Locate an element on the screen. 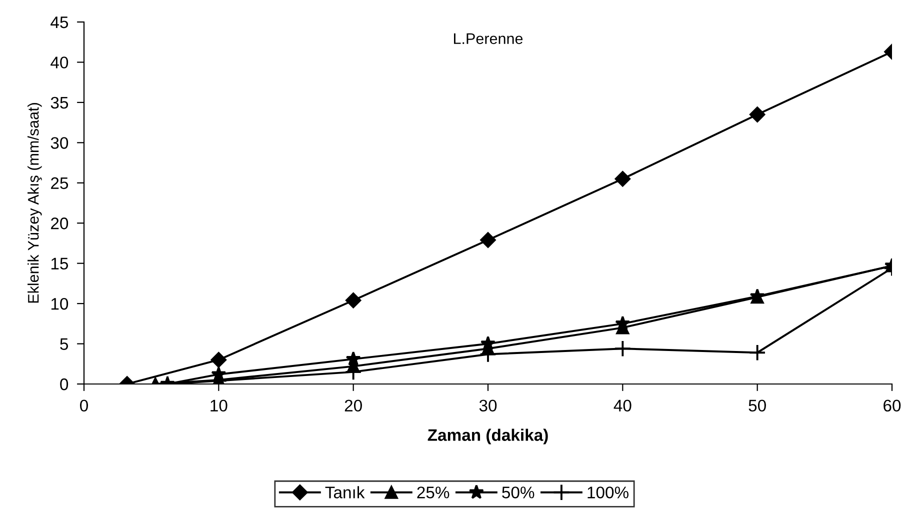 The width and height of the screenshot is (909, 515). legend-label: Tanık is located at coordinates (345, 492).